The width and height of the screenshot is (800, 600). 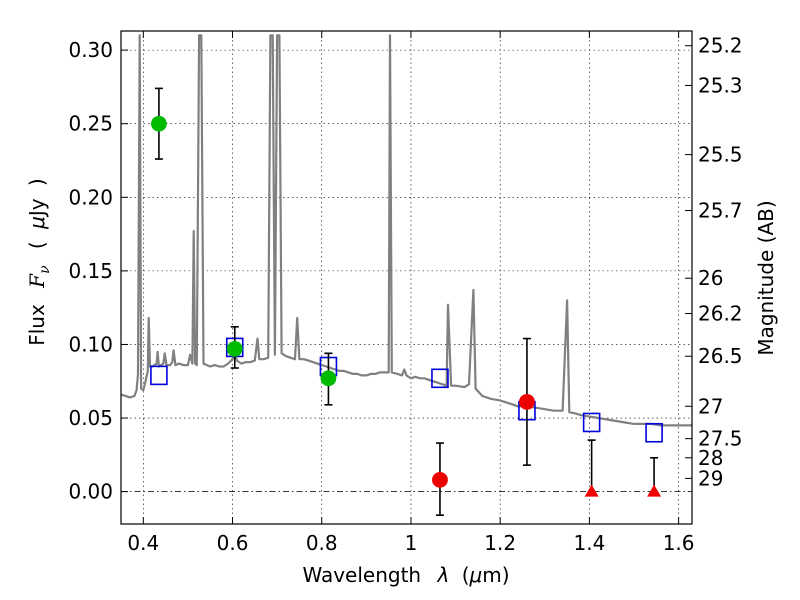 I want to click on x-tick-label: 1.2, so click(x=500, y=543).